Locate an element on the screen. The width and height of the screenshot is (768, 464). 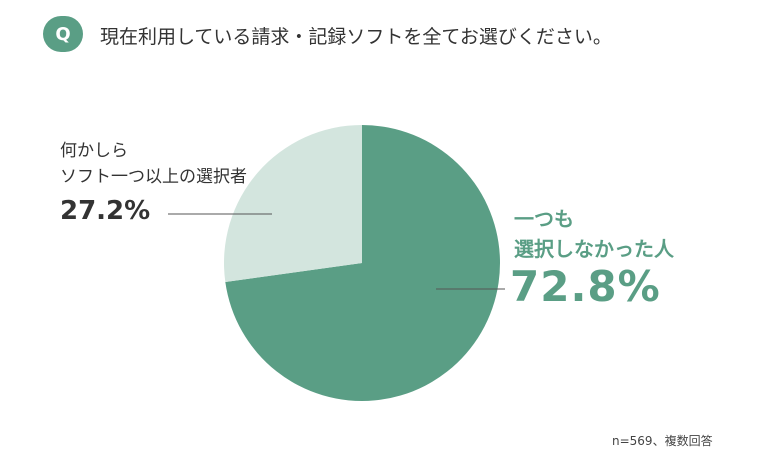
footnote: n=569、複数回答 is located at coordinates (662, 441).